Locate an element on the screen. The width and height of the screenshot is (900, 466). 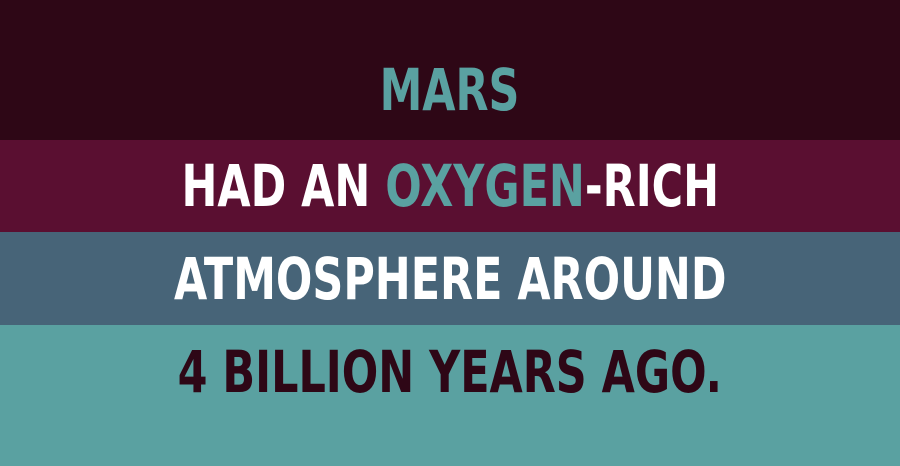
headline-line-2: HAD AN OXYGEN-RICH is located at coordinates (450, 186).